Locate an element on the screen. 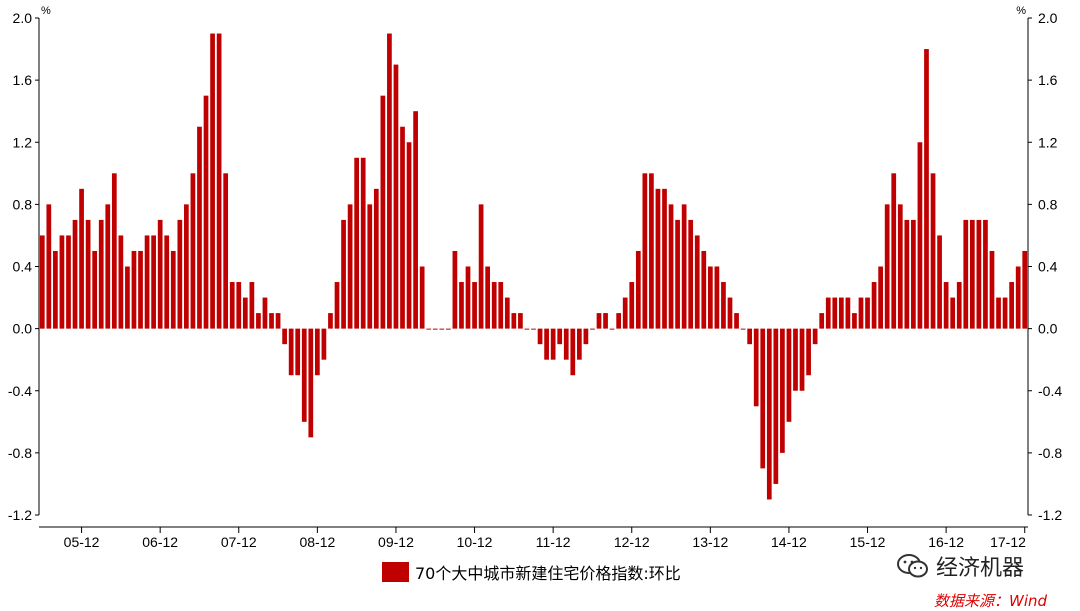 The height and width of the screenshot is (611, 1080). y-tick-label-left: -0.4 is located at coordinates (20, 391).